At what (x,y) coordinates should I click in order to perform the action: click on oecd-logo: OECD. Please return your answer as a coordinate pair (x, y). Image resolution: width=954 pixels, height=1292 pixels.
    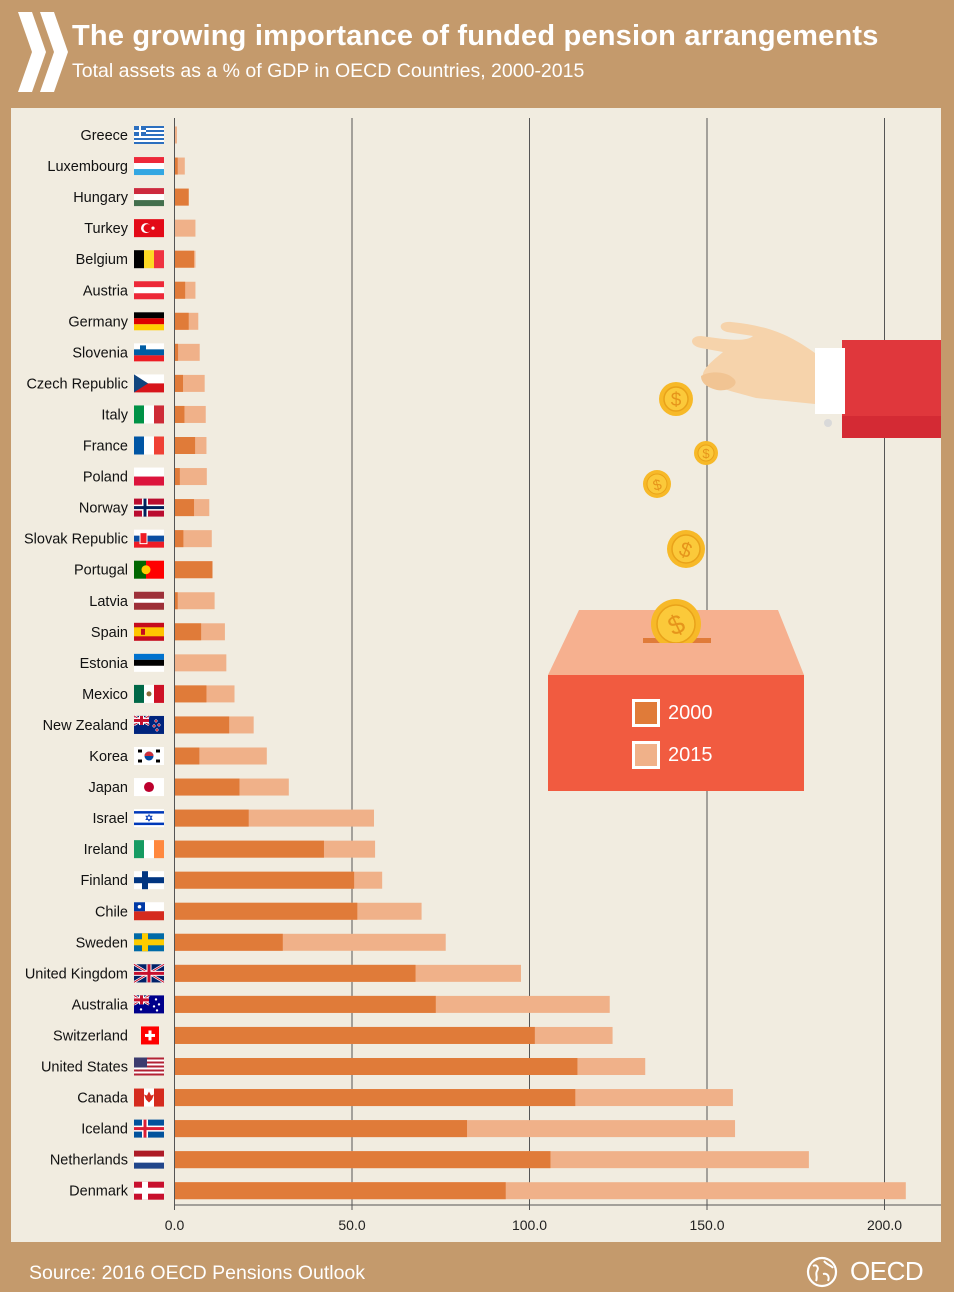
    Looking at the image, I should click on (866, 1271).